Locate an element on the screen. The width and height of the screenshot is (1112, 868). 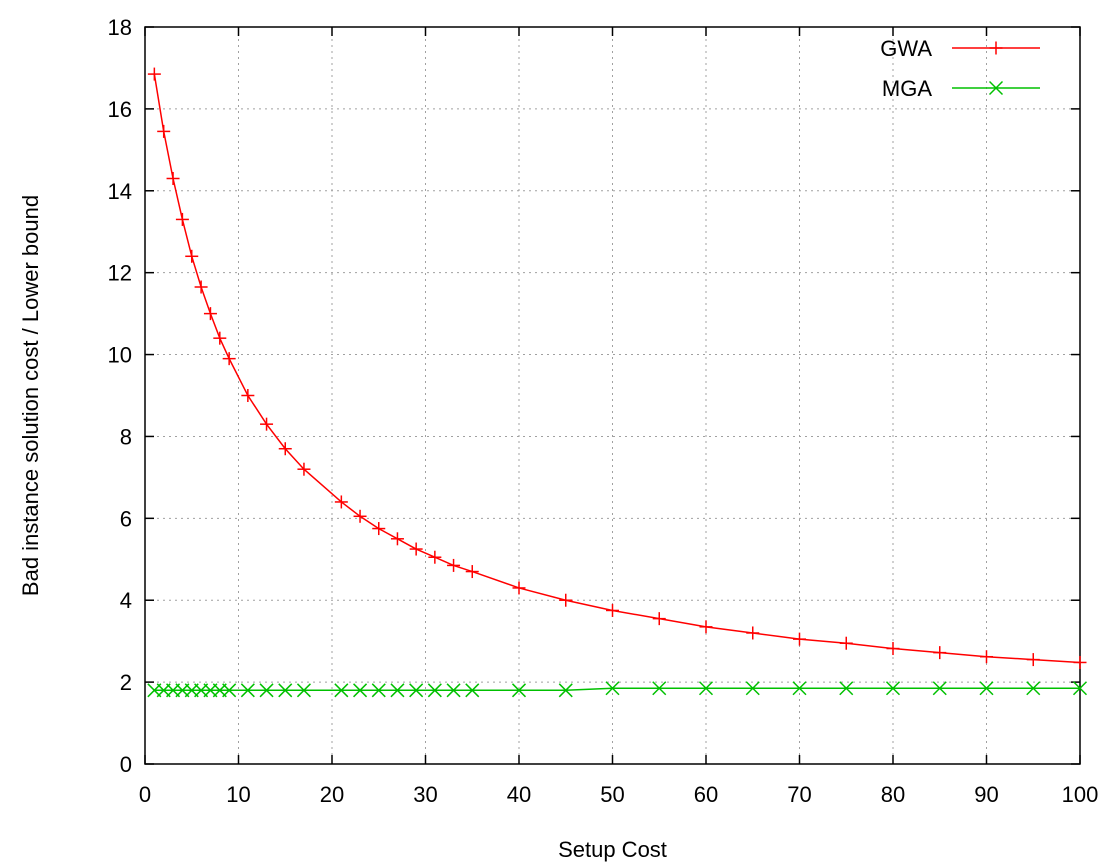
mga-series-line is located at coordinates (617, 689).